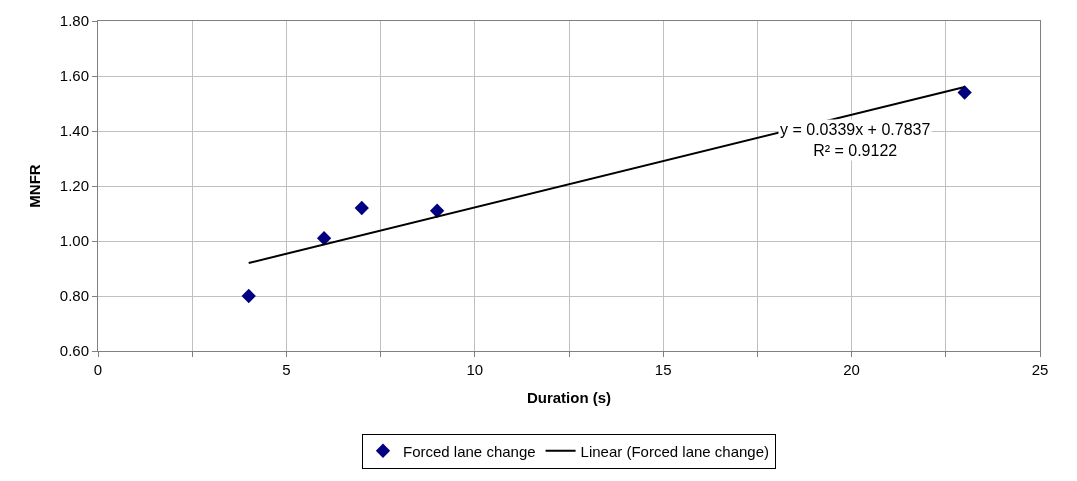 Image resolution: width=1077 pixels, height=481 pixels. Describe the element at coordinates (74, 131) in the screenshot. I see `y-tick-label: 1.40` at that location.